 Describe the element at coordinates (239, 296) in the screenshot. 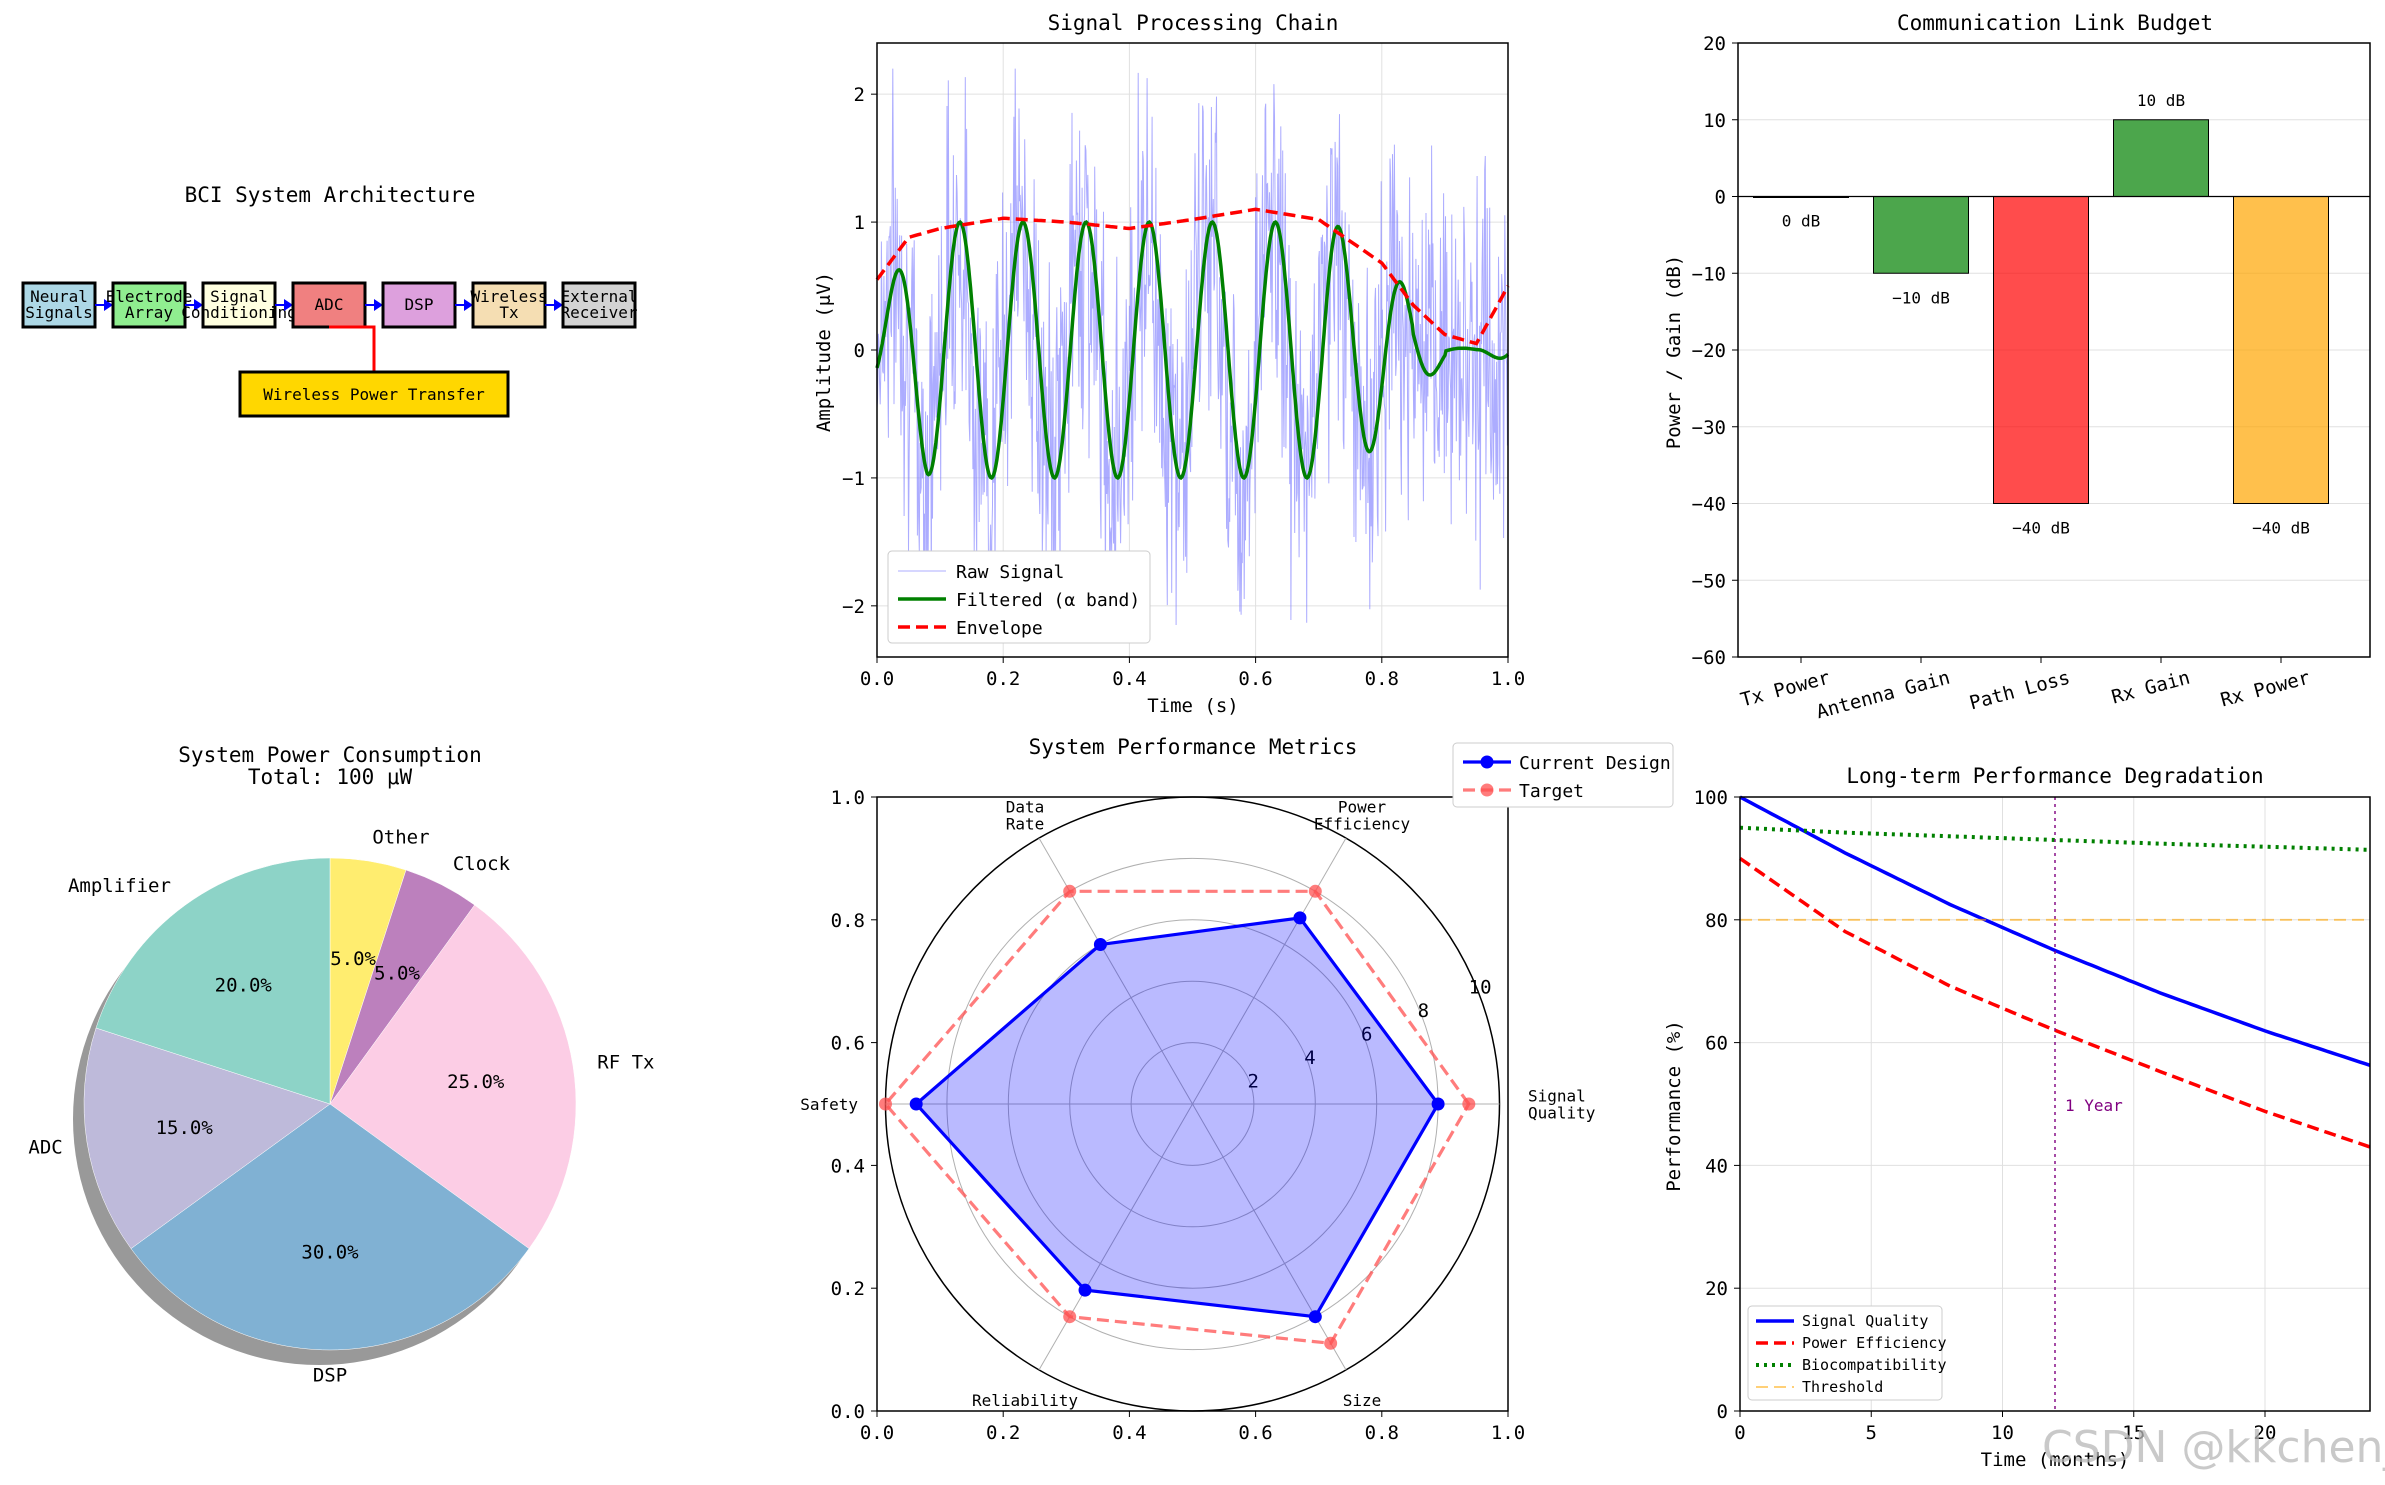

I see `diagram-block-label: Signal` at that location.